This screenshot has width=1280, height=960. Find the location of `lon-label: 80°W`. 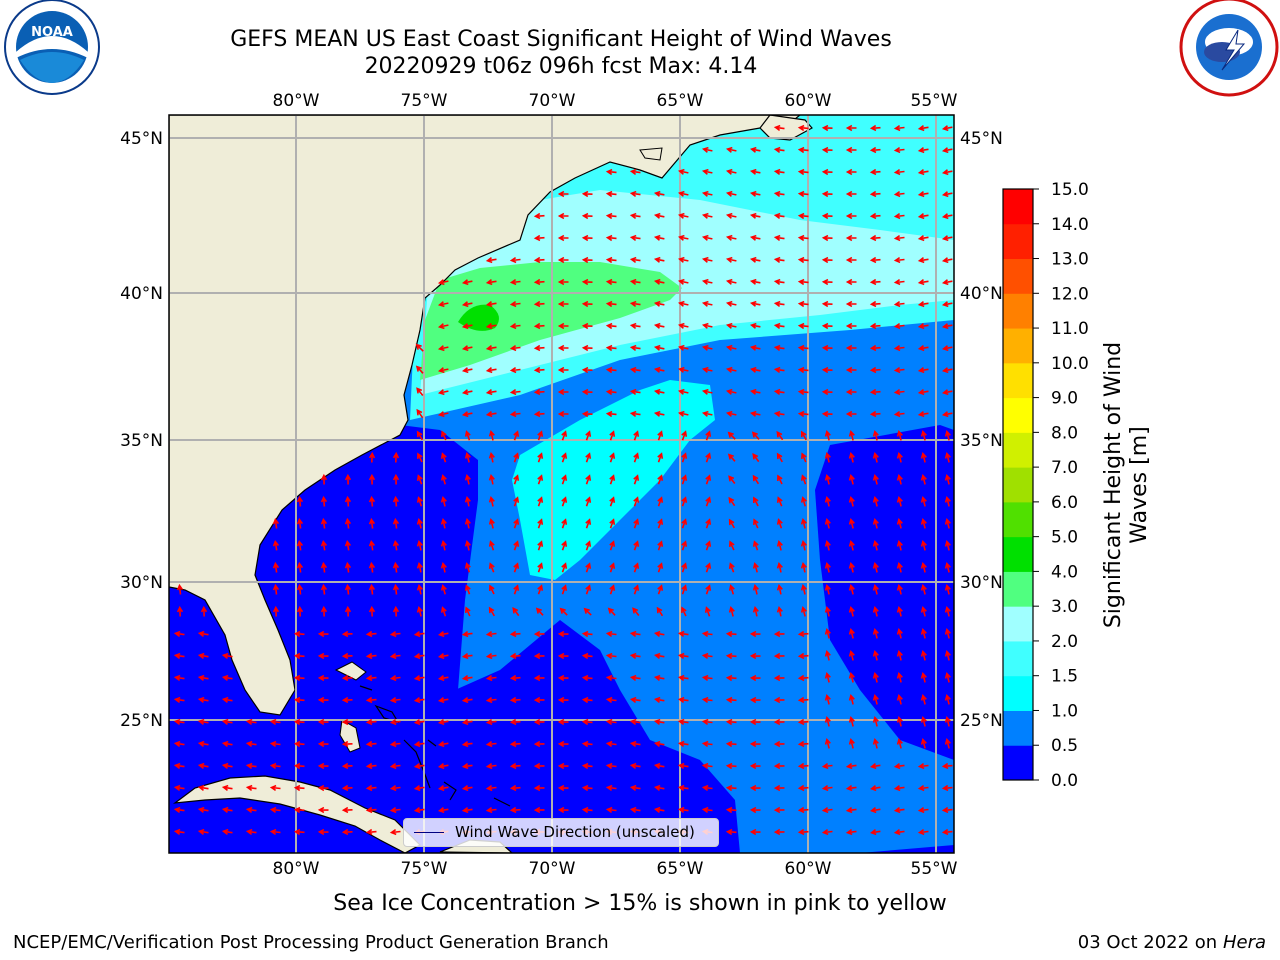

lon-label: 80°W is located at coordinates (296, 869).